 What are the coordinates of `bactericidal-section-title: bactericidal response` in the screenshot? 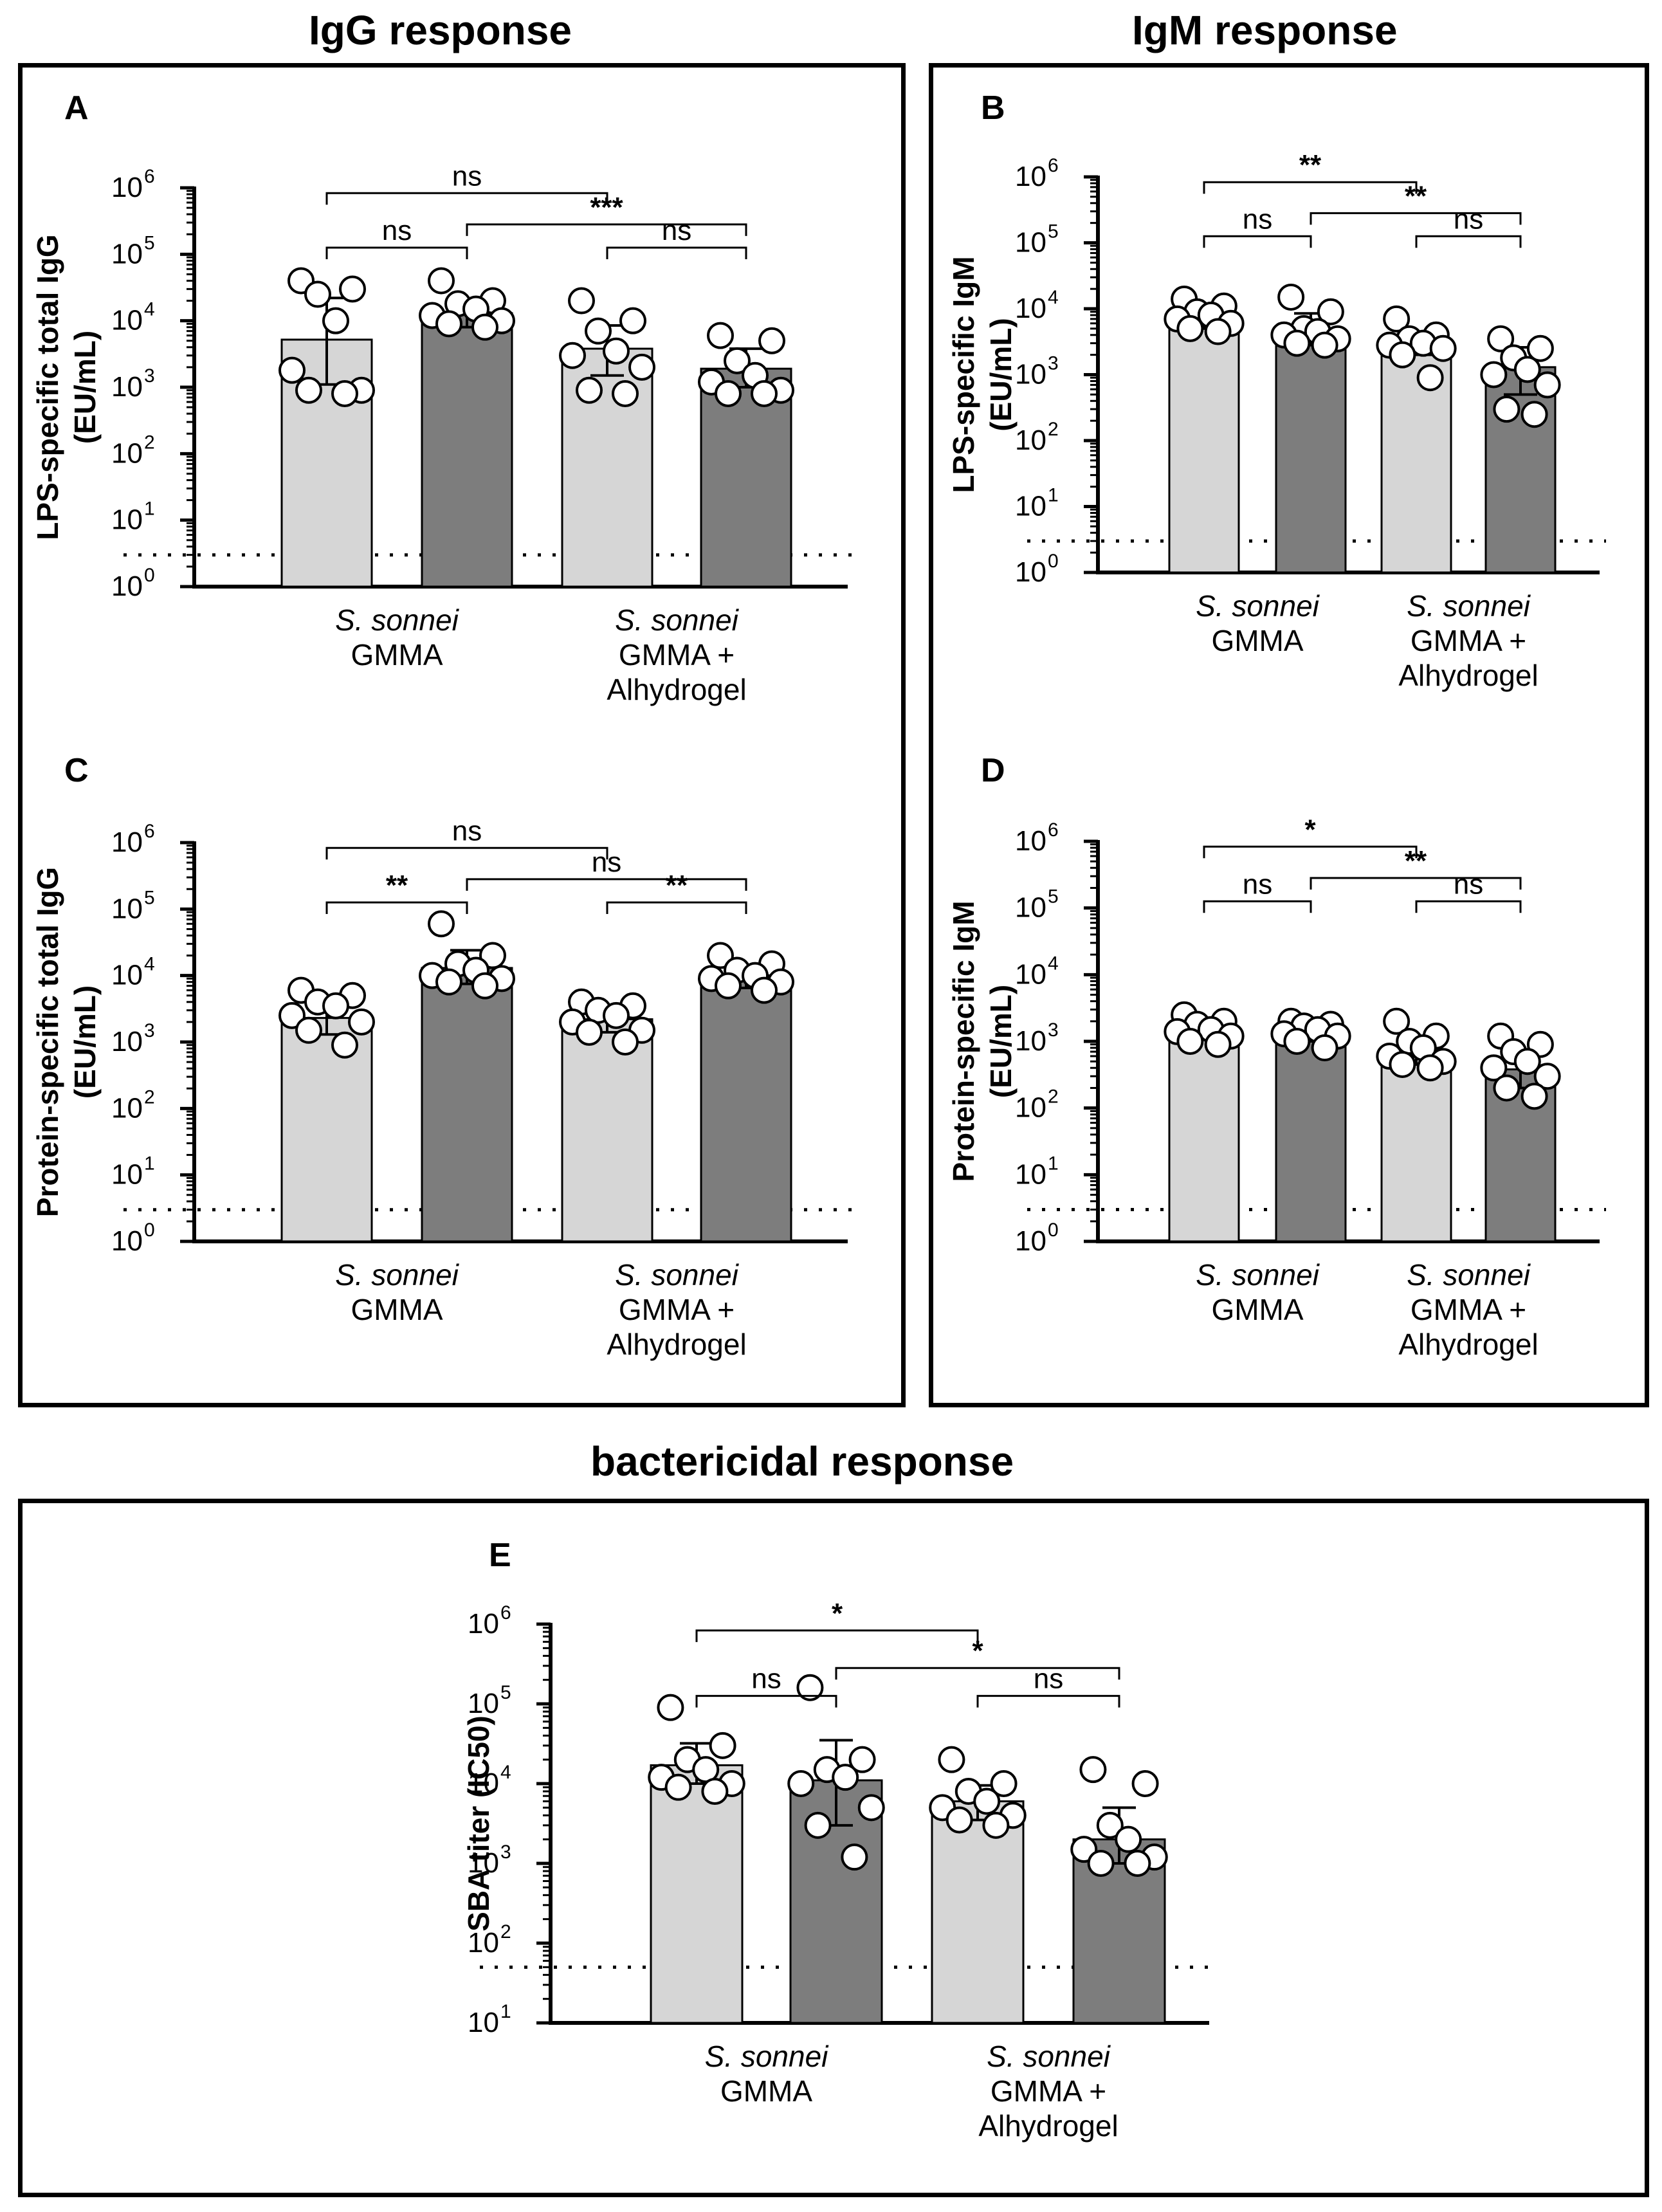 It's located at (802, 1461).